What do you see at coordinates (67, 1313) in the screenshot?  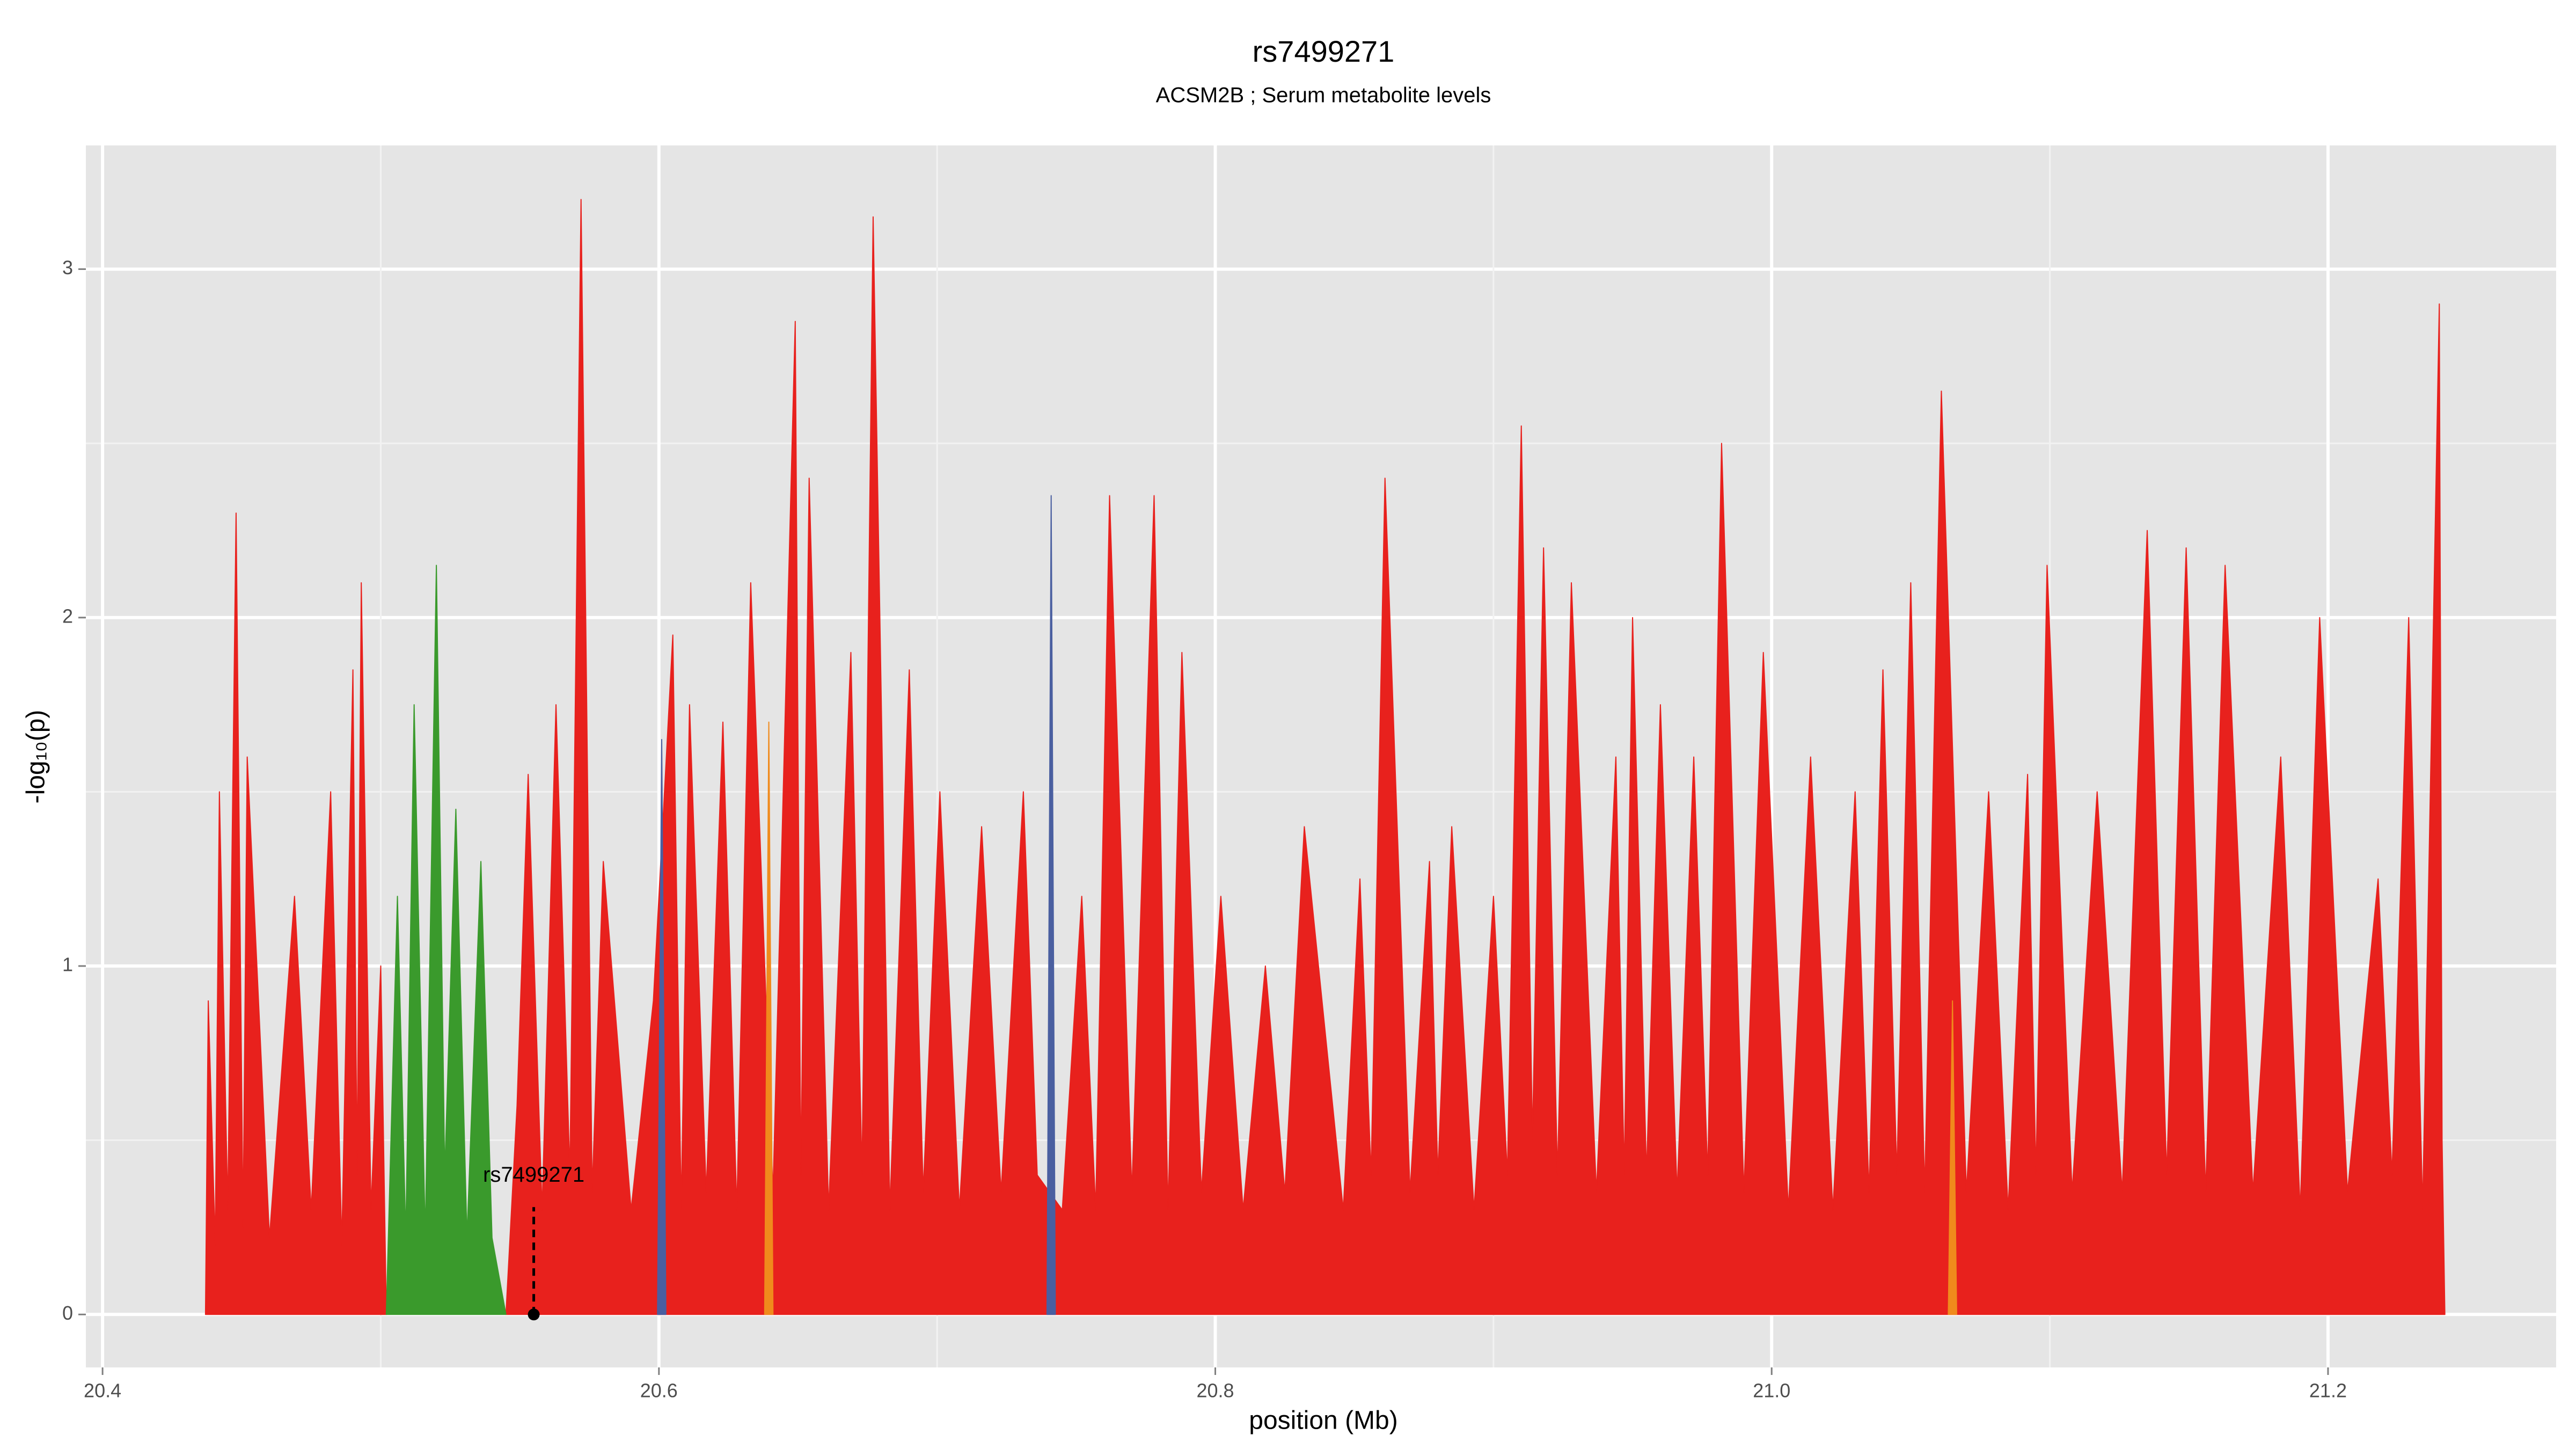 I see `y-tick-label: 0` at bounding box center [67, 1313].